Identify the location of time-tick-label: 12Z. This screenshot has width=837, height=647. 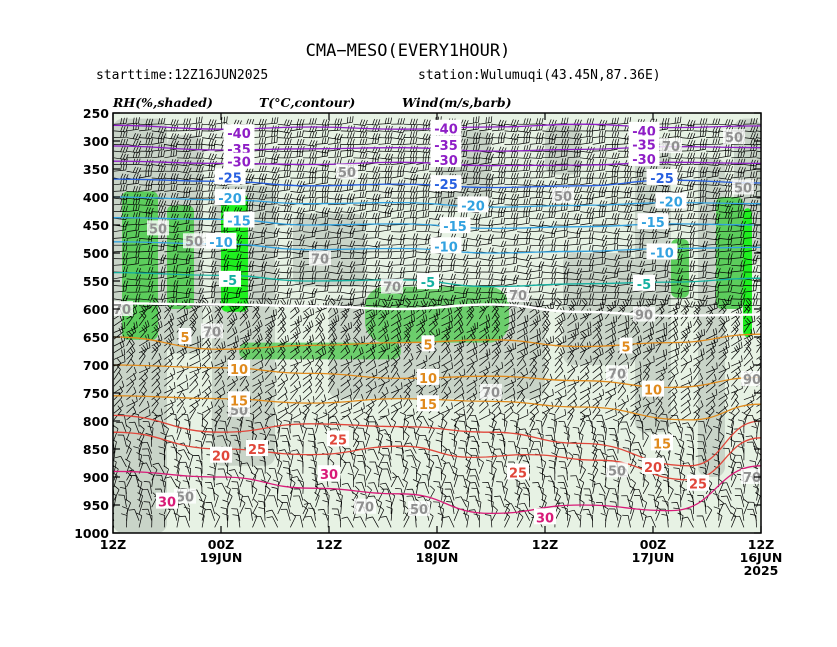
(113, 544).